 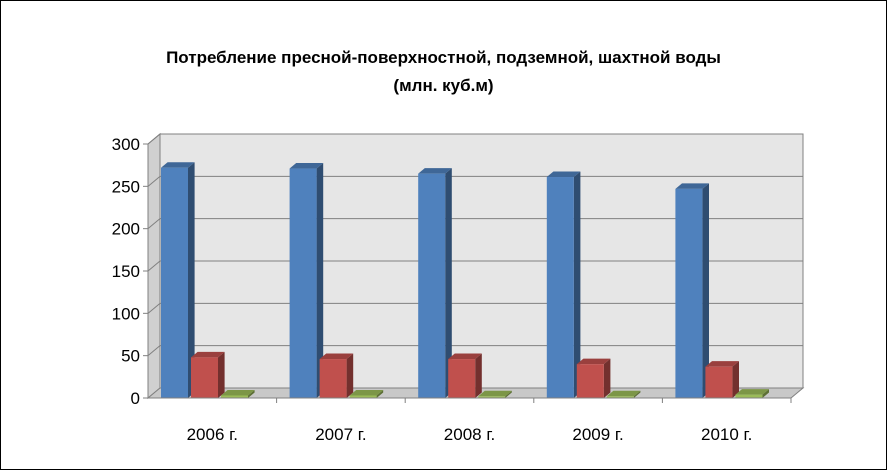 What do you see at coordinates (126, 229) in the screenshot?
I see `y-tick-label: 200` at bounding box center [126, 229].